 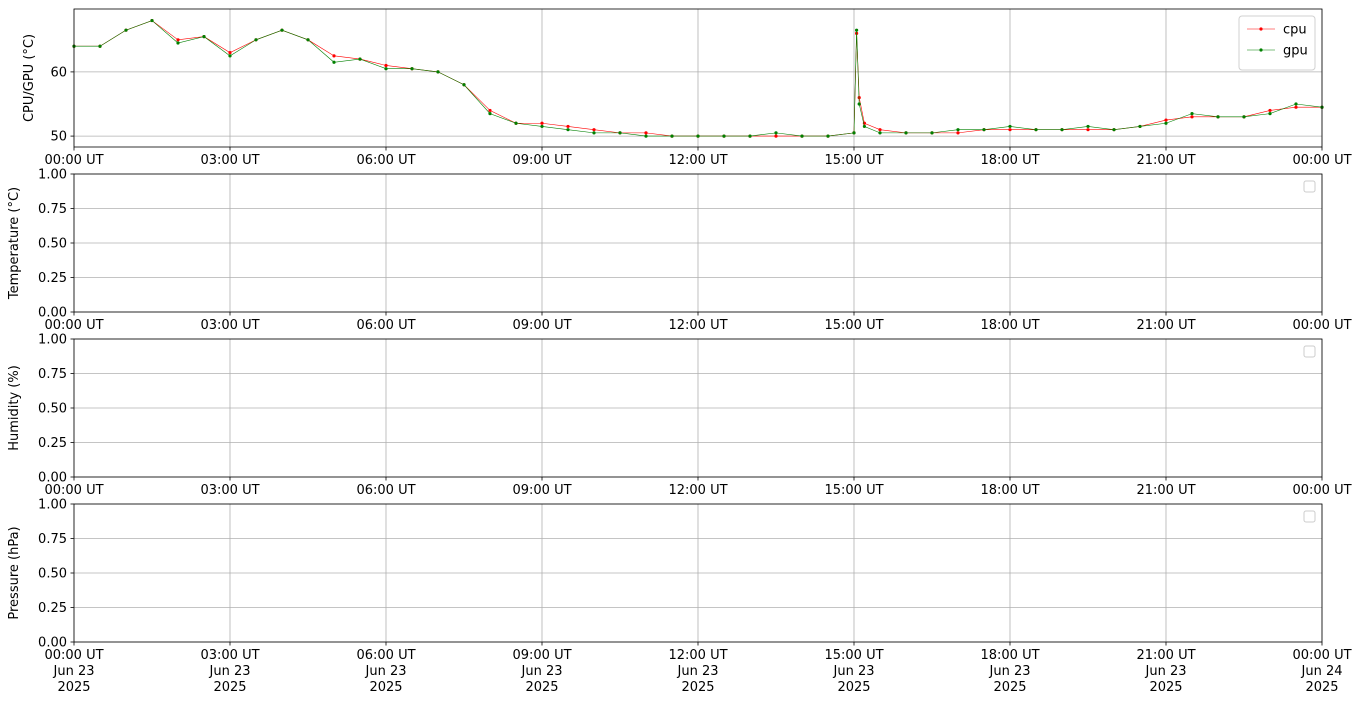 I want to click on x-tick-label: 00:00 UT Jun 24 2025, so click(x=1321, y=671).